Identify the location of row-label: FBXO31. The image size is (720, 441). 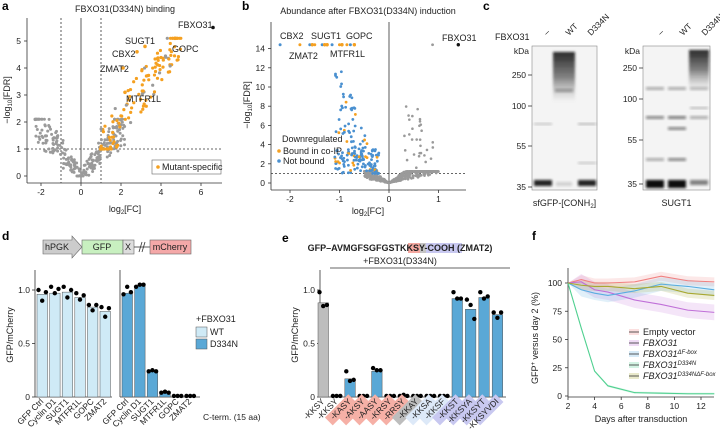
(512, 37).